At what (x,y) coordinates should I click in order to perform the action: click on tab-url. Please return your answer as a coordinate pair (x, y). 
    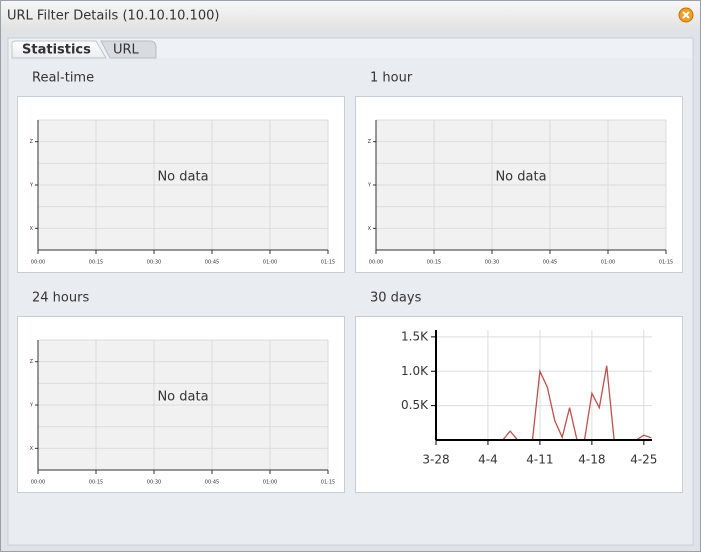
    Looking at the image, I should click on (128, 49).